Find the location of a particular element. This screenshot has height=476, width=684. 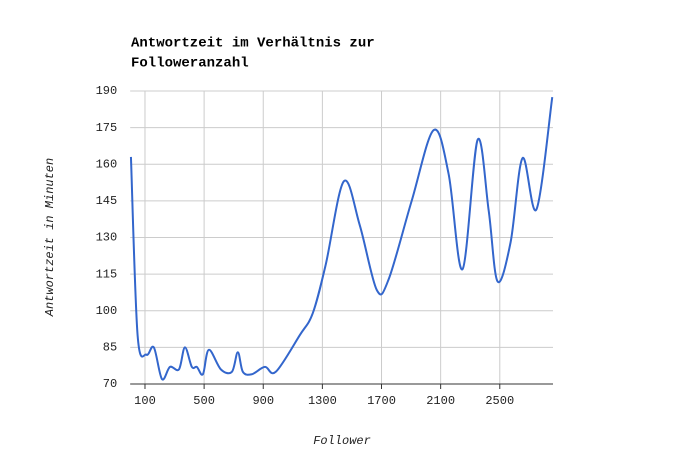

x-tick-label: 500 is located at coordinates (204, 401).